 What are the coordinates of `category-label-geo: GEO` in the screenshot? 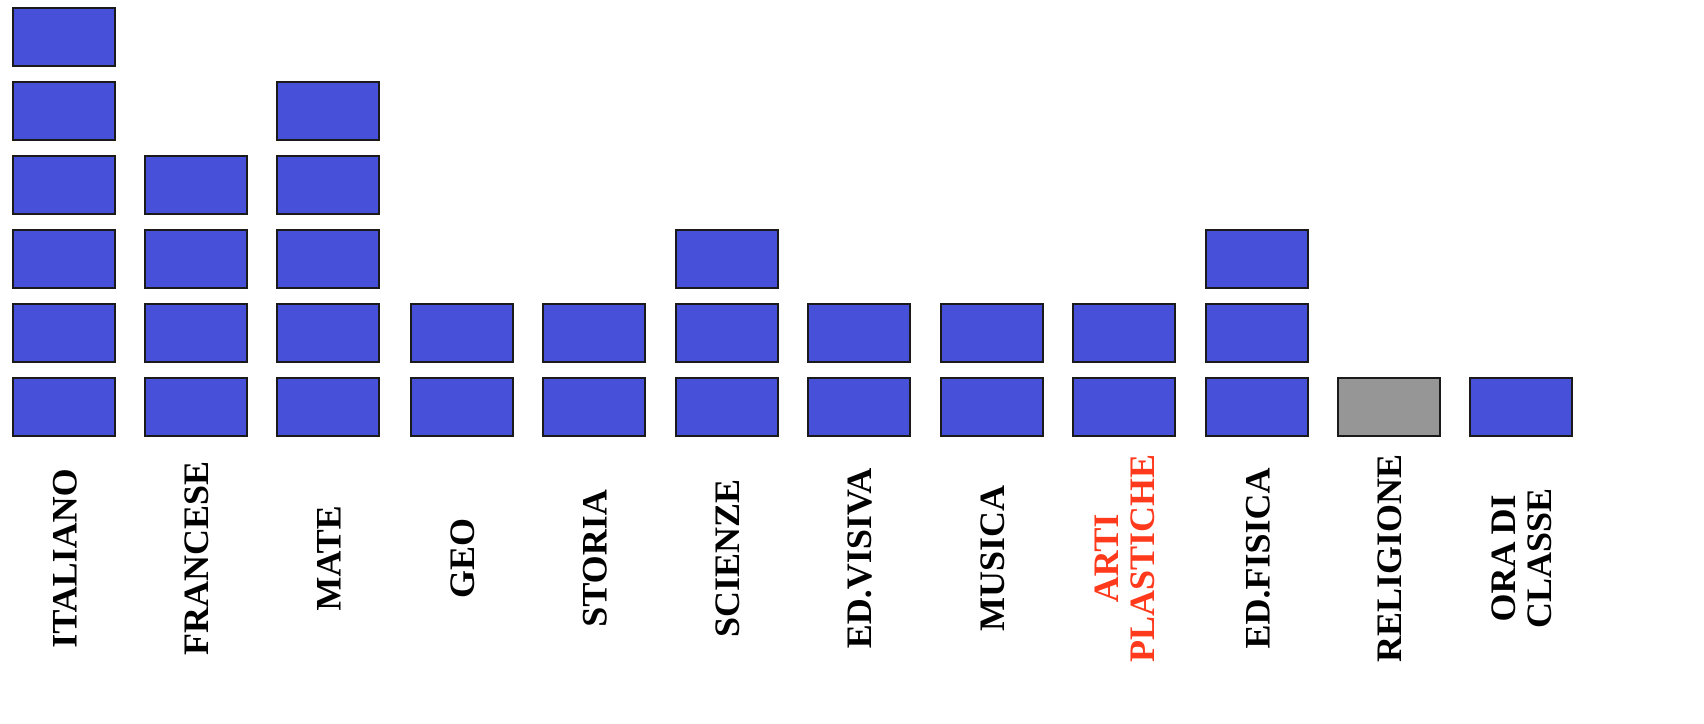 It's located at (462, 558).